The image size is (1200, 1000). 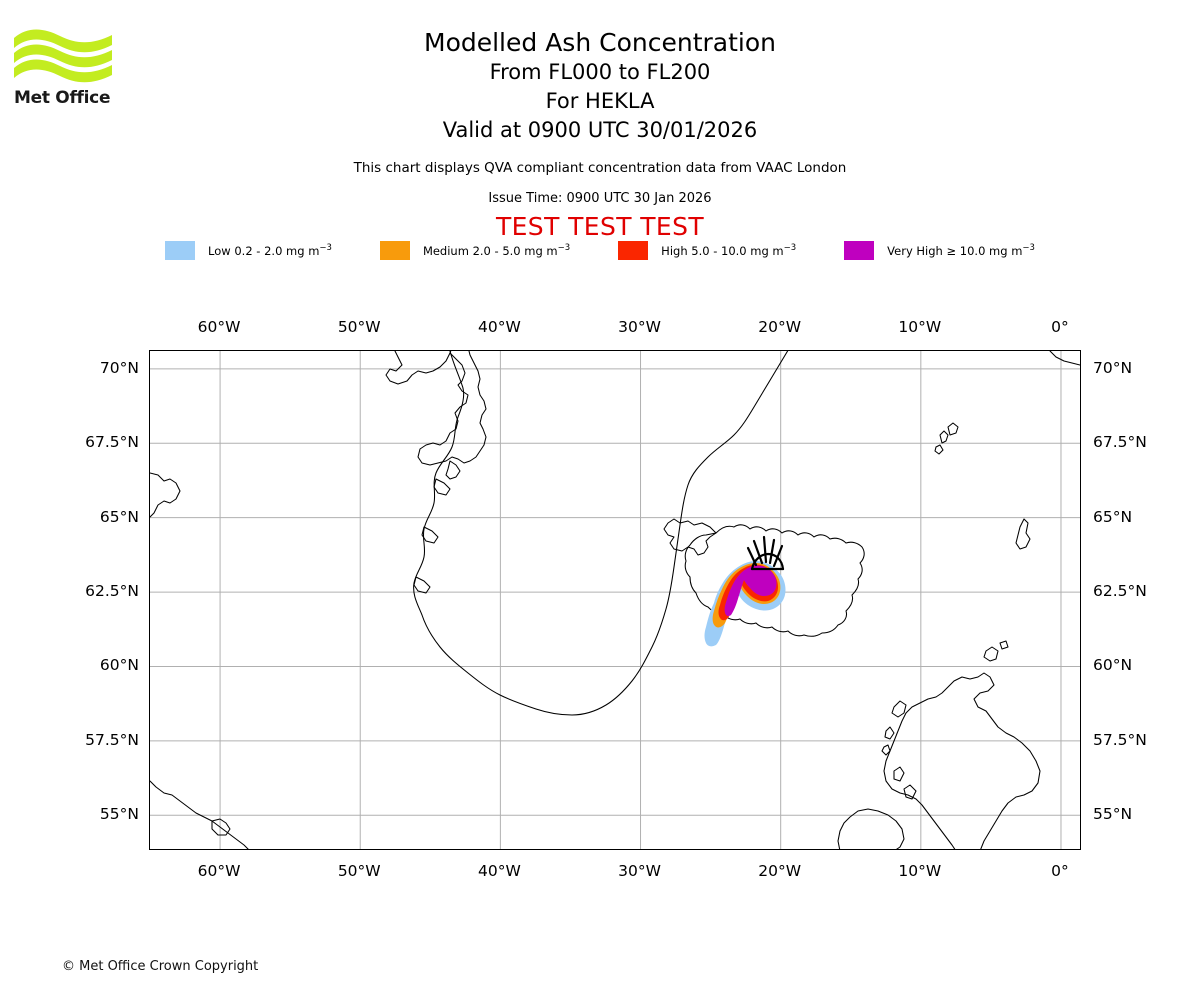 I want to click on legend-very-high: Very High ≥ 10.0 mg m−3, so click(x=939, y=250).